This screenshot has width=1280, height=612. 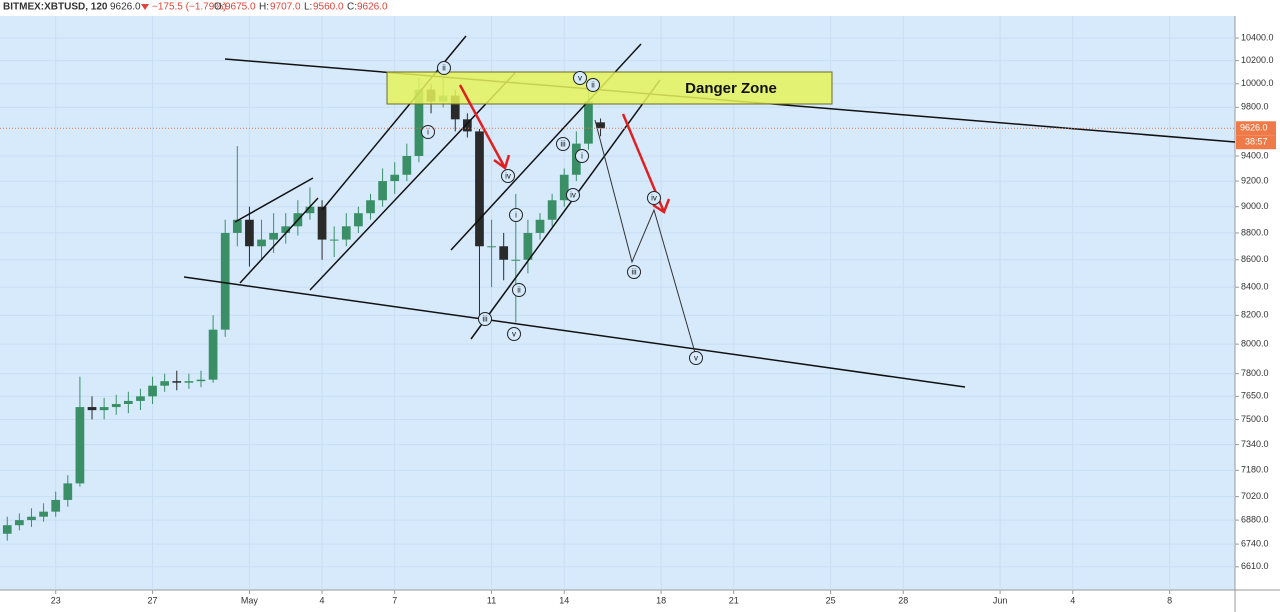 What do you see at coordinates (1255, 444) in the screenshot?
I see `y-tick-label: 7340.0` at bounding box center [1255, 444].